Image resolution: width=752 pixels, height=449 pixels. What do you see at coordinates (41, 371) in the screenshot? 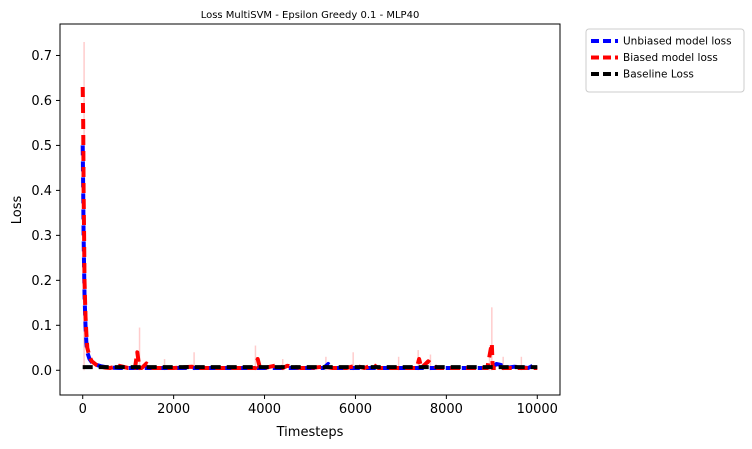
I see `y-tick-label: 0.0` at bounding box center [41, 371].